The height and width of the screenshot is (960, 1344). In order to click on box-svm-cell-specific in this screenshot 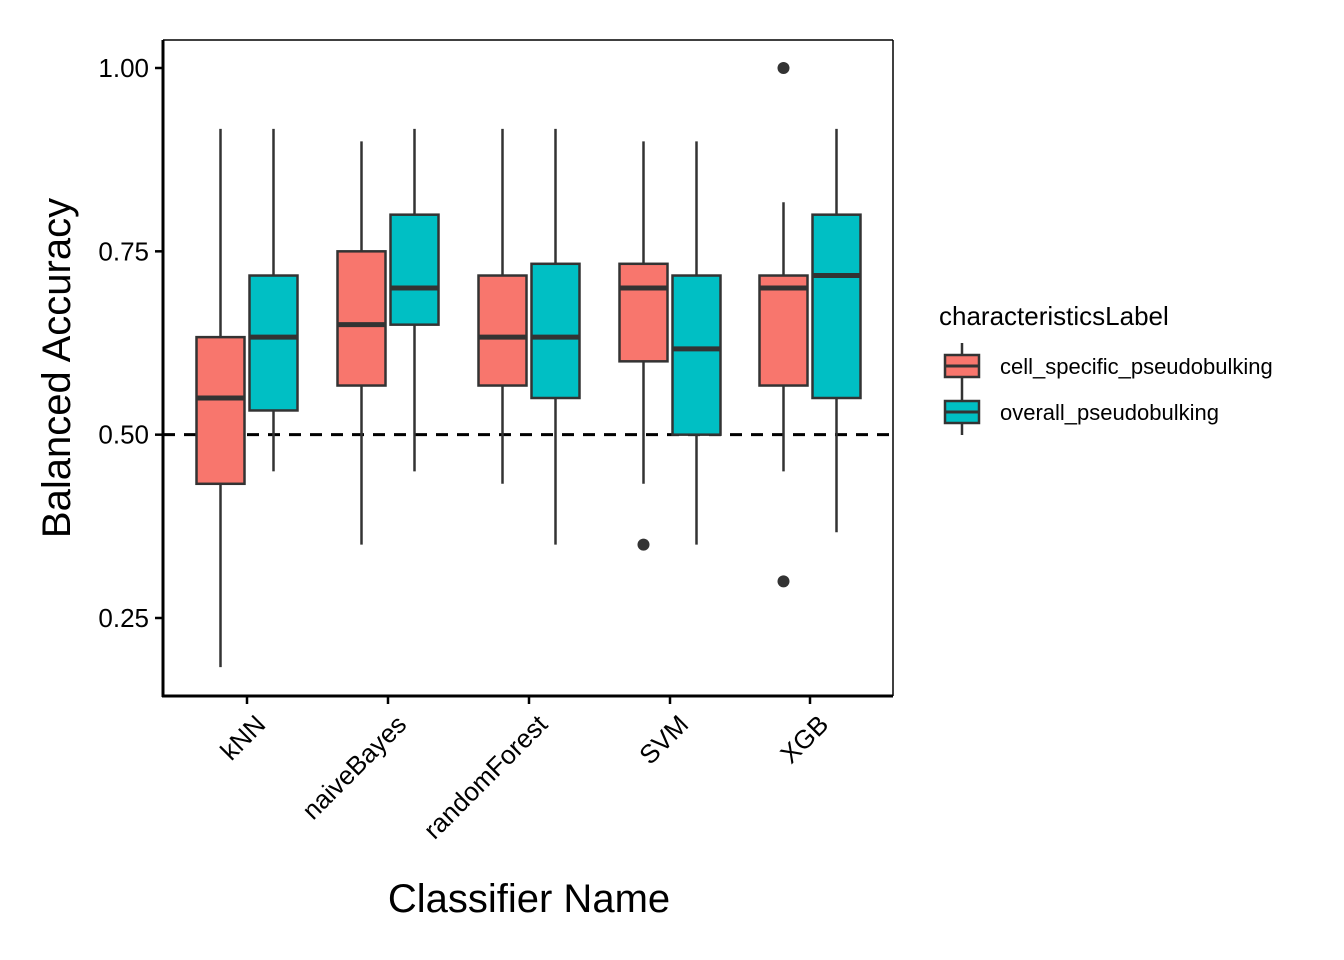, I will do `click(643, 346)`.